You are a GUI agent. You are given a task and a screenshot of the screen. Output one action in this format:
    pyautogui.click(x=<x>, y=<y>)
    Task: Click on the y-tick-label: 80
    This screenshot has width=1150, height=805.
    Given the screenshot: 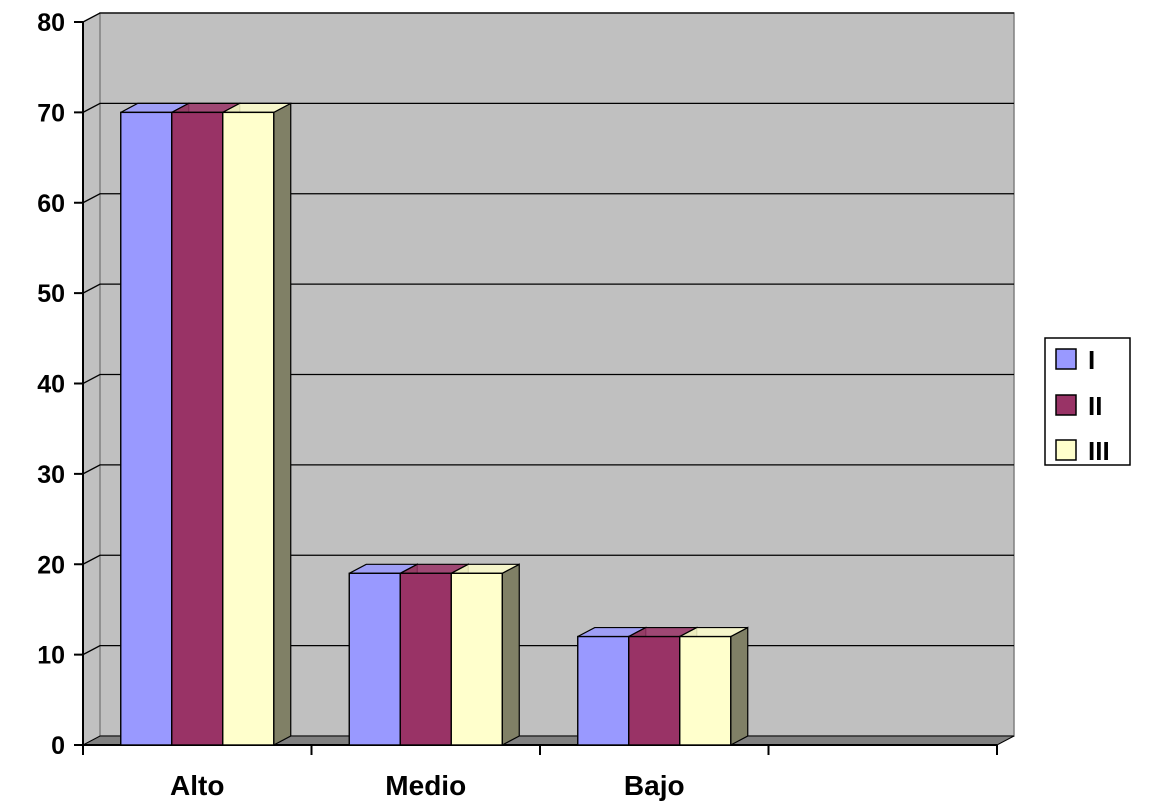 What is the action you would take?
    pyautogui.click(x=51, y=23)
    